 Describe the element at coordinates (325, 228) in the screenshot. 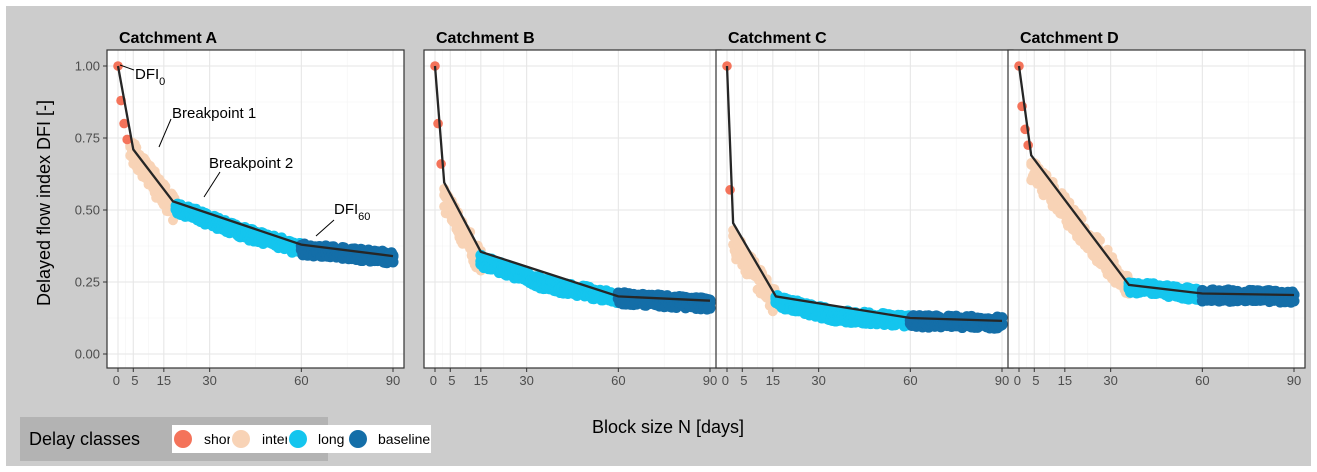

I see `annotation-leader-dfi60` at that location.